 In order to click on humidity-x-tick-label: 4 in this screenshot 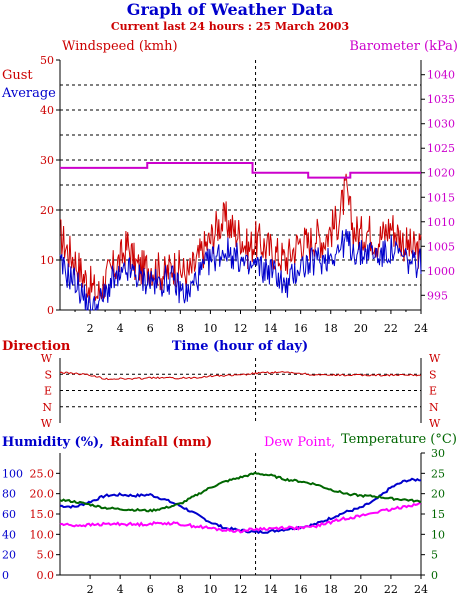, I will do `click(120, 589)`.